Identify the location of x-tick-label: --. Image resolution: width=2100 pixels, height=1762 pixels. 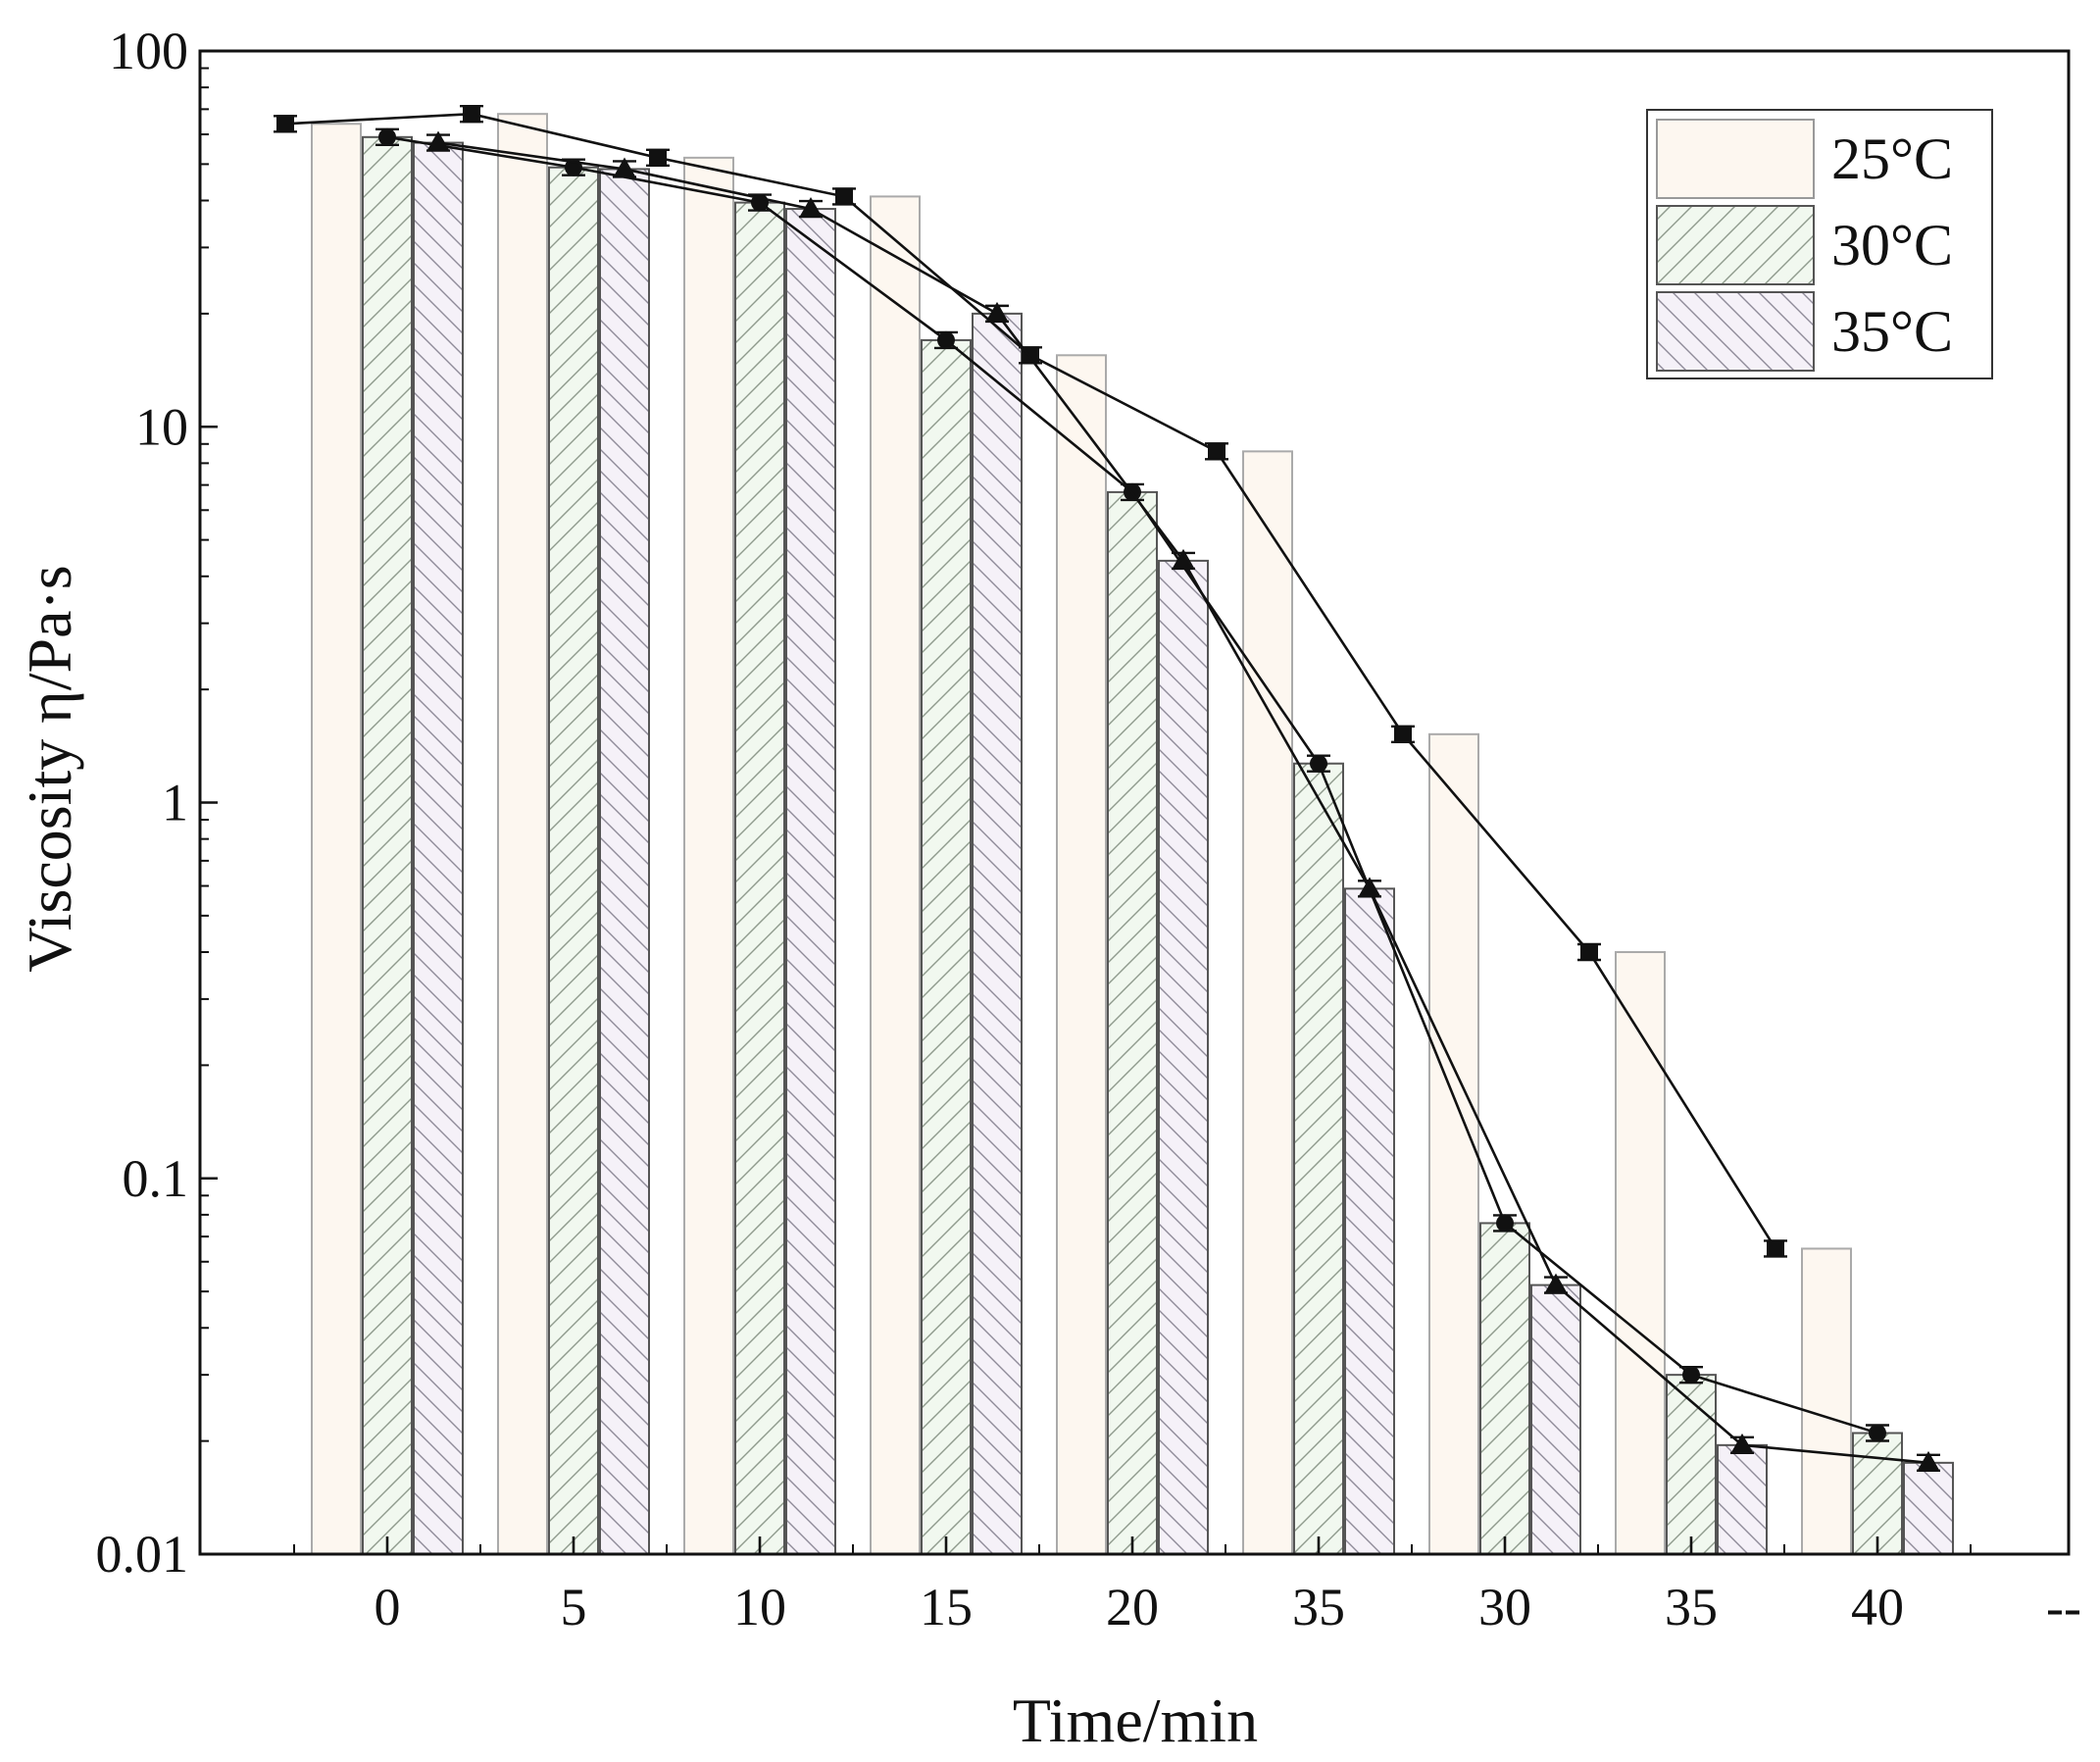
(2063, 1607).